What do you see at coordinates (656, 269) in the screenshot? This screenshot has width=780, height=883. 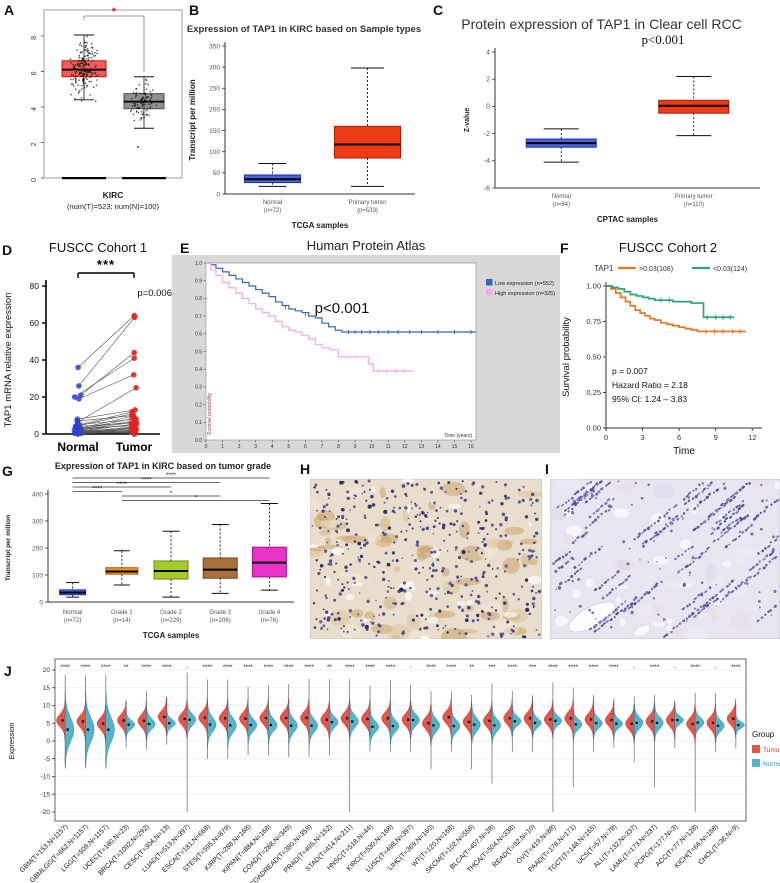 I see `svg-text: >0.03(108)` at bounding box center [656, 269].